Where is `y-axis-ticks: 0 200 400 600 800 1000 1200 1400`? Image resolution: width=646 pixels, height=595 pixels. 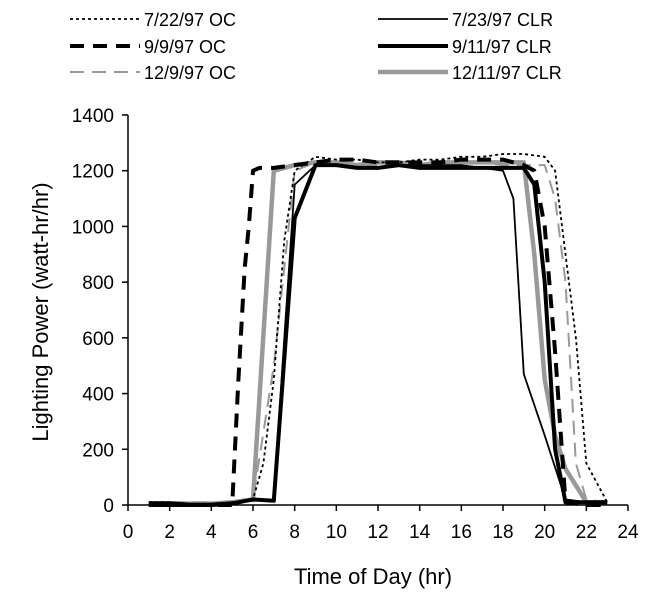 y-axis-ticks: 0 200 400 600 800 1000 1200 1400 is located at coordinates (100, 311).